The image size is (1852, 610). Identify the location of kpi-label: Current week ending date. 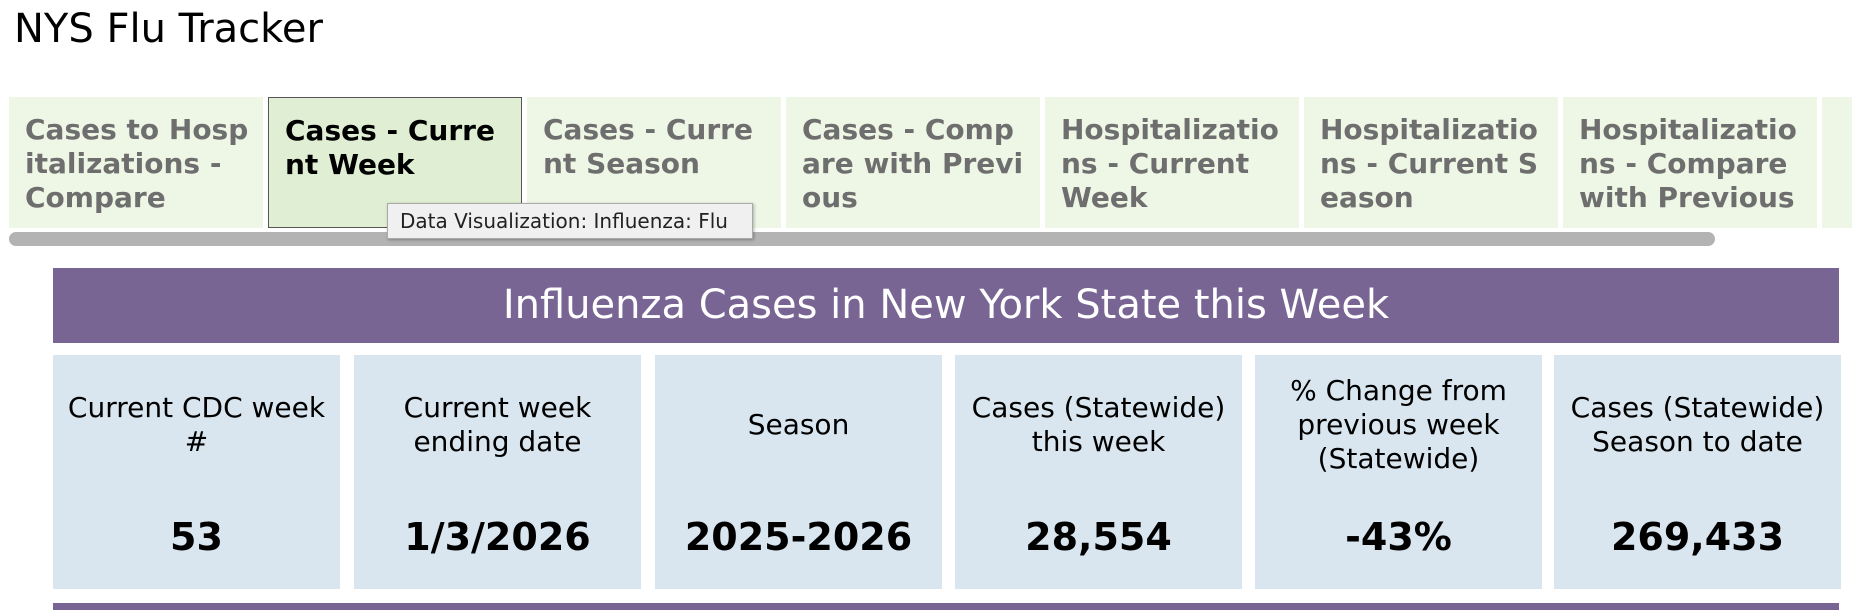
(497, 424).